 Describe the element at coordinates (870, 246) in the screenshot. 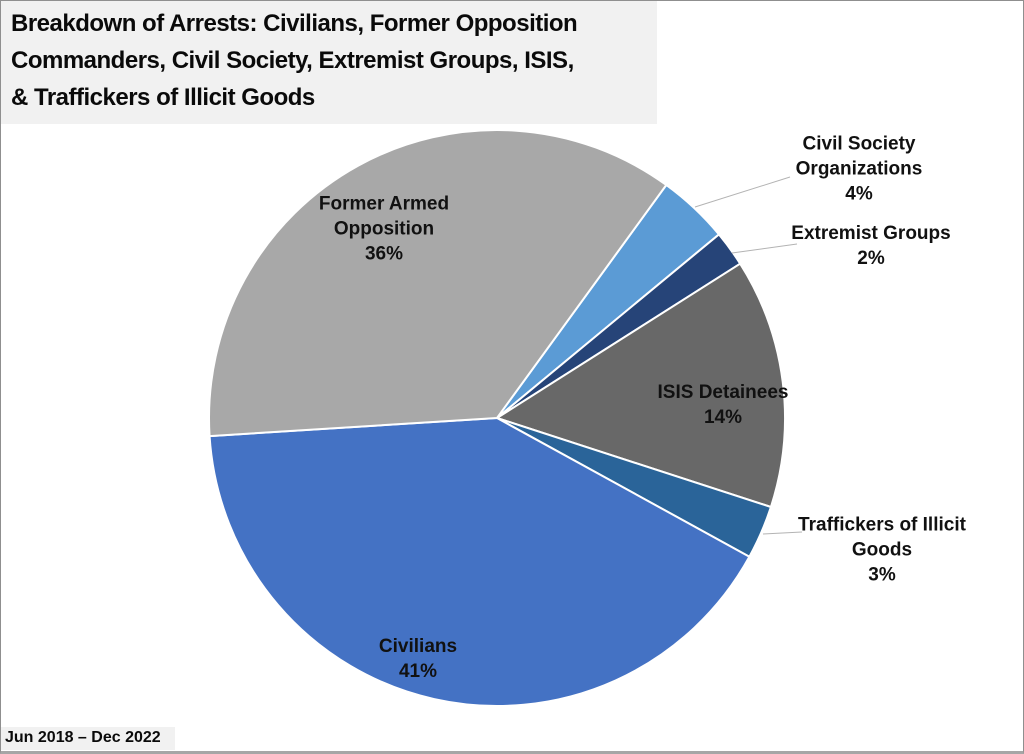

I see `slice-label-extremist-groups: Extremist Groups 2%` at that location.